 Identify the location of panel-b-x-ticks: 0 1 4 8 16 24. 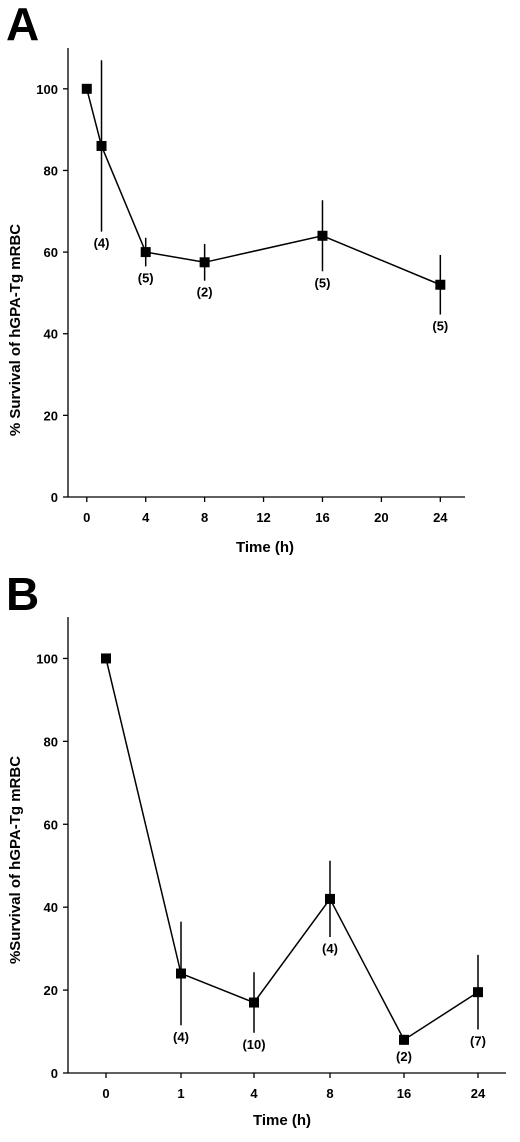
(294, 1087).